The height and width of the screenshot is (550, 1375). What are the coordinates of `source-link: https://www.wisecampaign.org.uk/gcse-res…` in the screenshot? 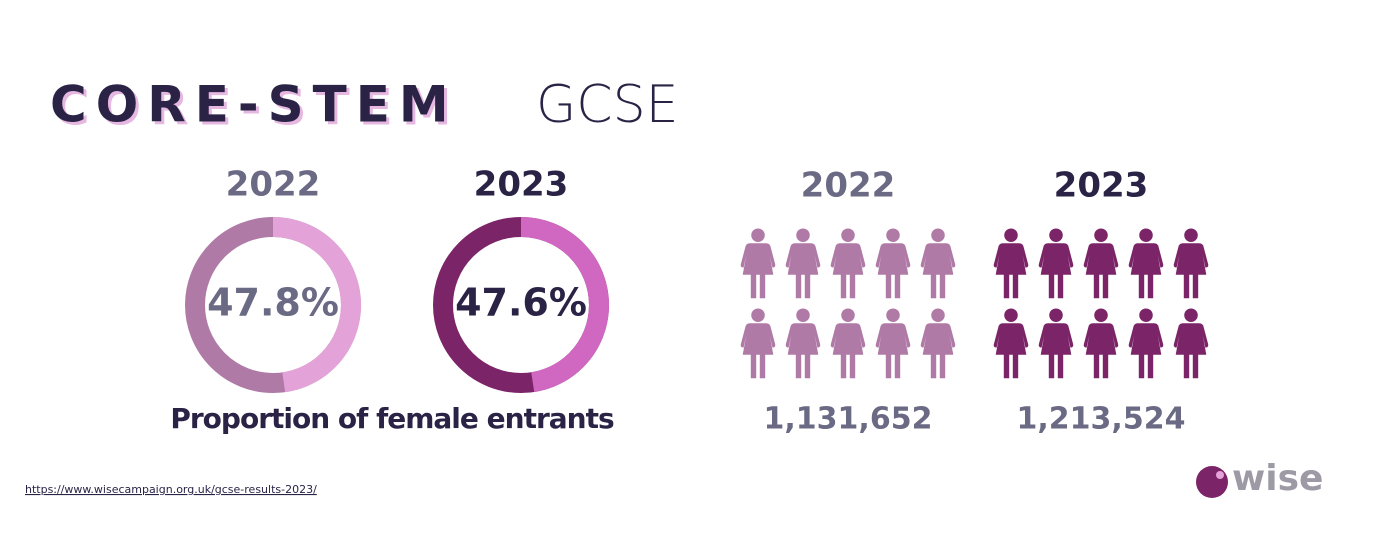 It's located at (171, 489).